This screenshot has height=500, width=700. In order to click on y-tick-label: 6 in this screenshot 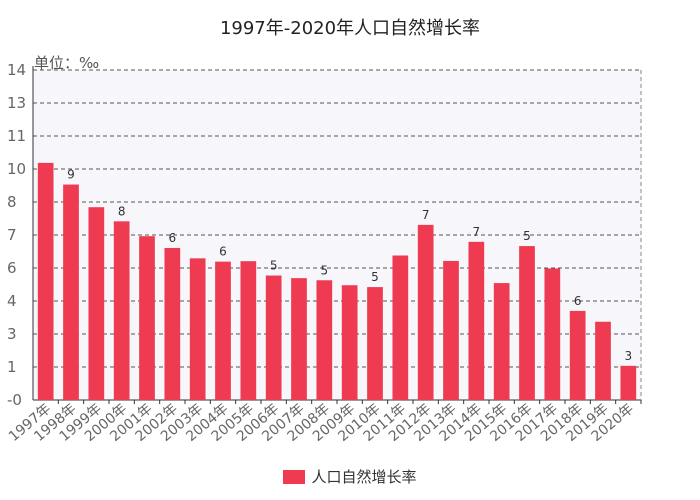, I will do `click(12, 268)`.